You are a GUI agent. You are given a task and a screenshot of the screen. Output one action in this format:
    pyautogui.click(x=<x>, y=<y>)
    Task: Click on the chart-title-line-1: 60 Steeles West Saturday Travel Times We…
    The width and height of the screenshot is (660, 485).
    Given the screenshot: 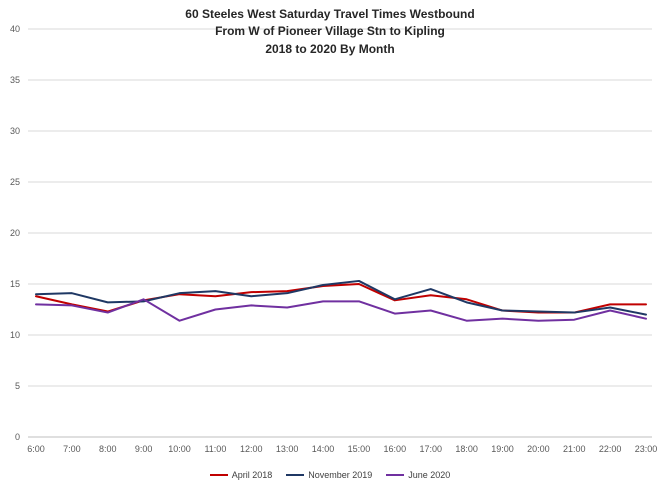 What is the action you would take?
    pyautogui.click(x=330, y=14)
    